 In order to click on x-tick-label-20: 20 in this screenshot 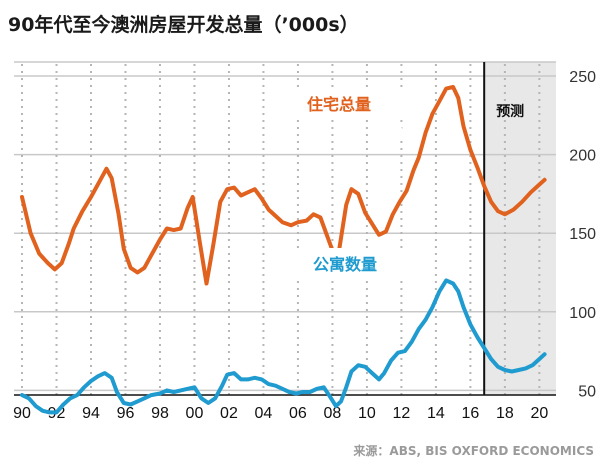, I will do `click(539, 413)`.